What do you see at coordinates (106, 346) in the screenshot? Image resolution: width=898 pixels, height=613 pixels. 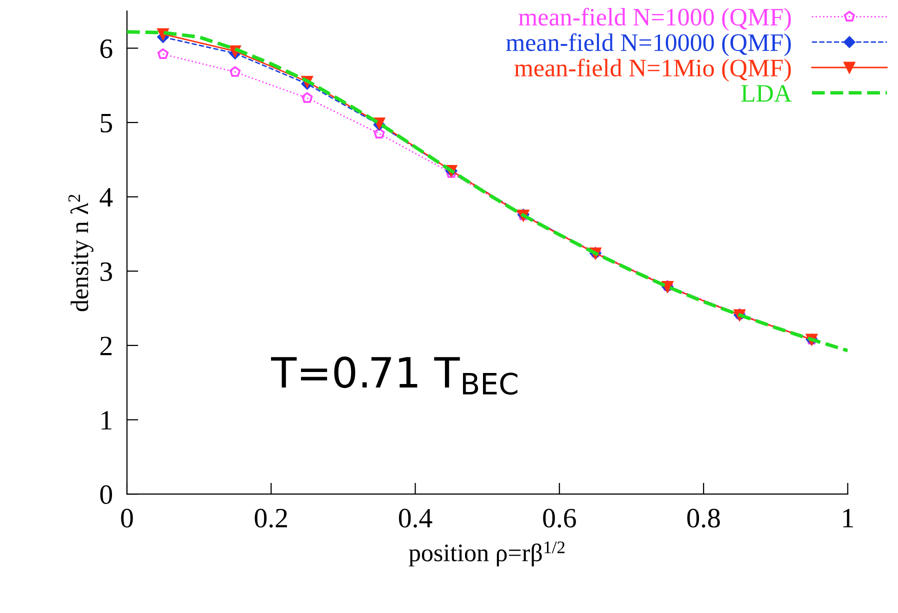 I see `y-tick-label: 2` at bounding box center [106, 346].